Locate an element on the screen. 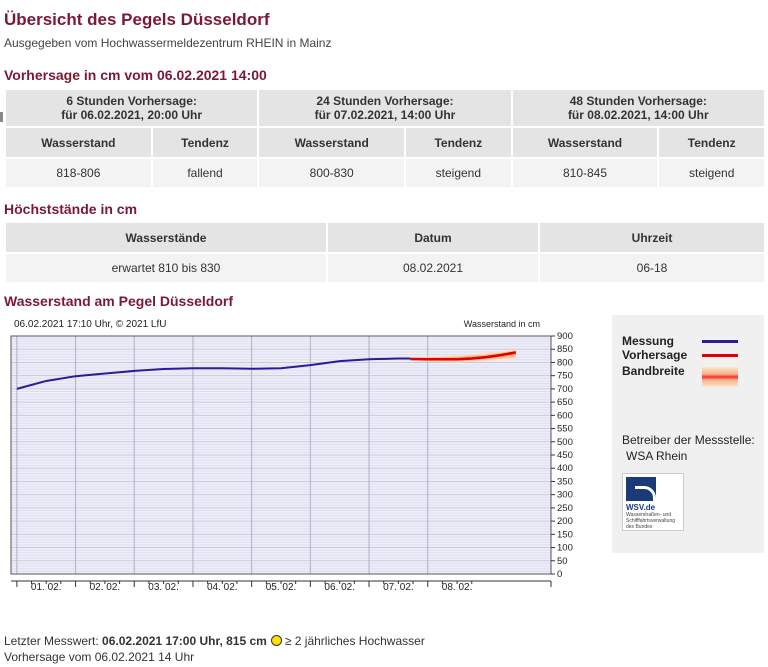  x-tick-label: 01. 02. is located at coordinates (46, 587).